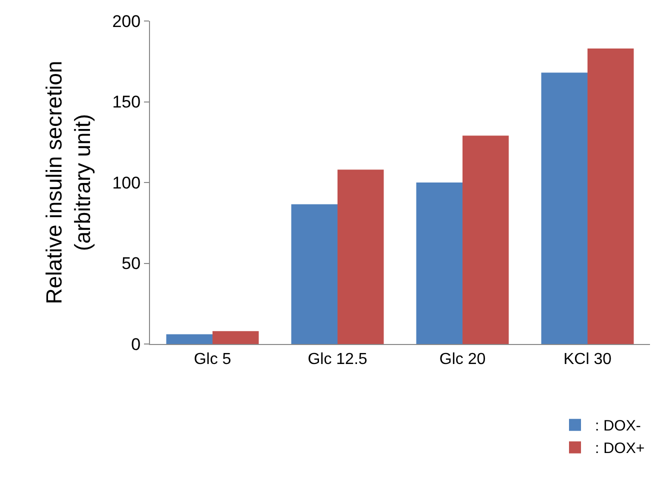  What do you see at coordinates (126, 182) in the screenshot?
I see `y-tick-label: 100` at bounding box center [126, 182].